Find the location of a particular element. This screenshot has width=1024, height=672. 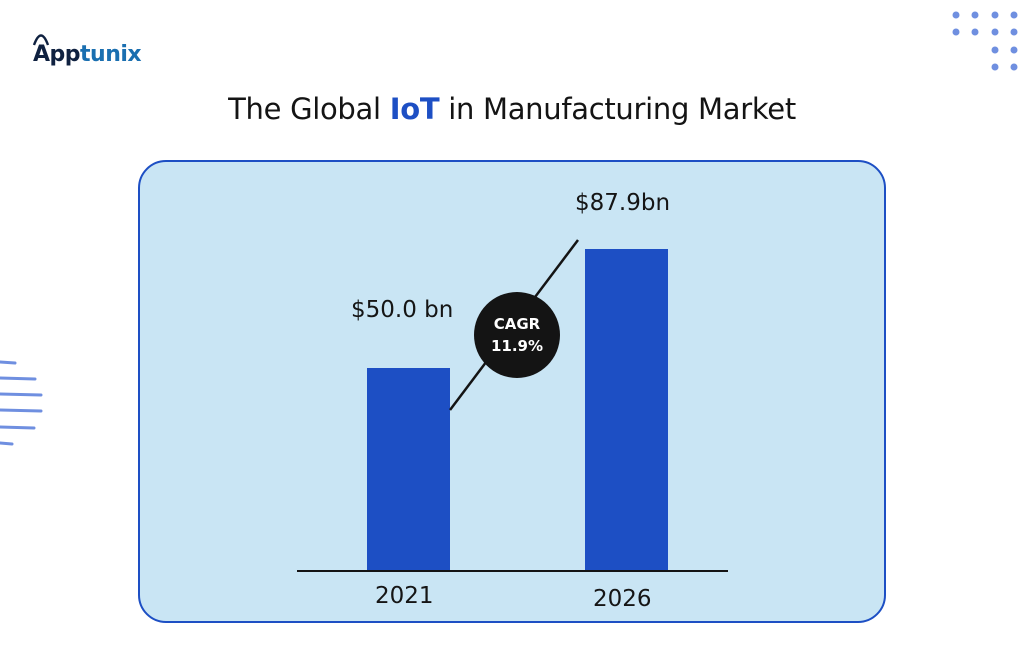

chart-title: The Global IoT in Manufacturing Market is located at coordinates (512, 109).